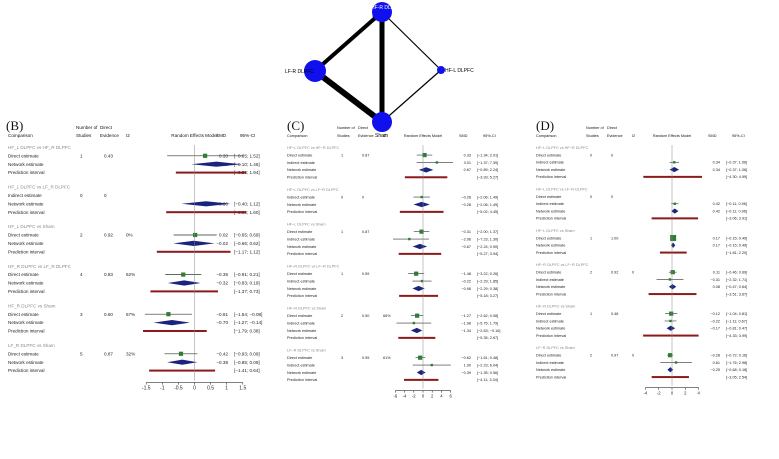 This screenshot has width=779, height=459. What do you see at coordinates (130, 314) in the screenshot?
I see `row-i2: 67%` at bounding box center [130, 314].